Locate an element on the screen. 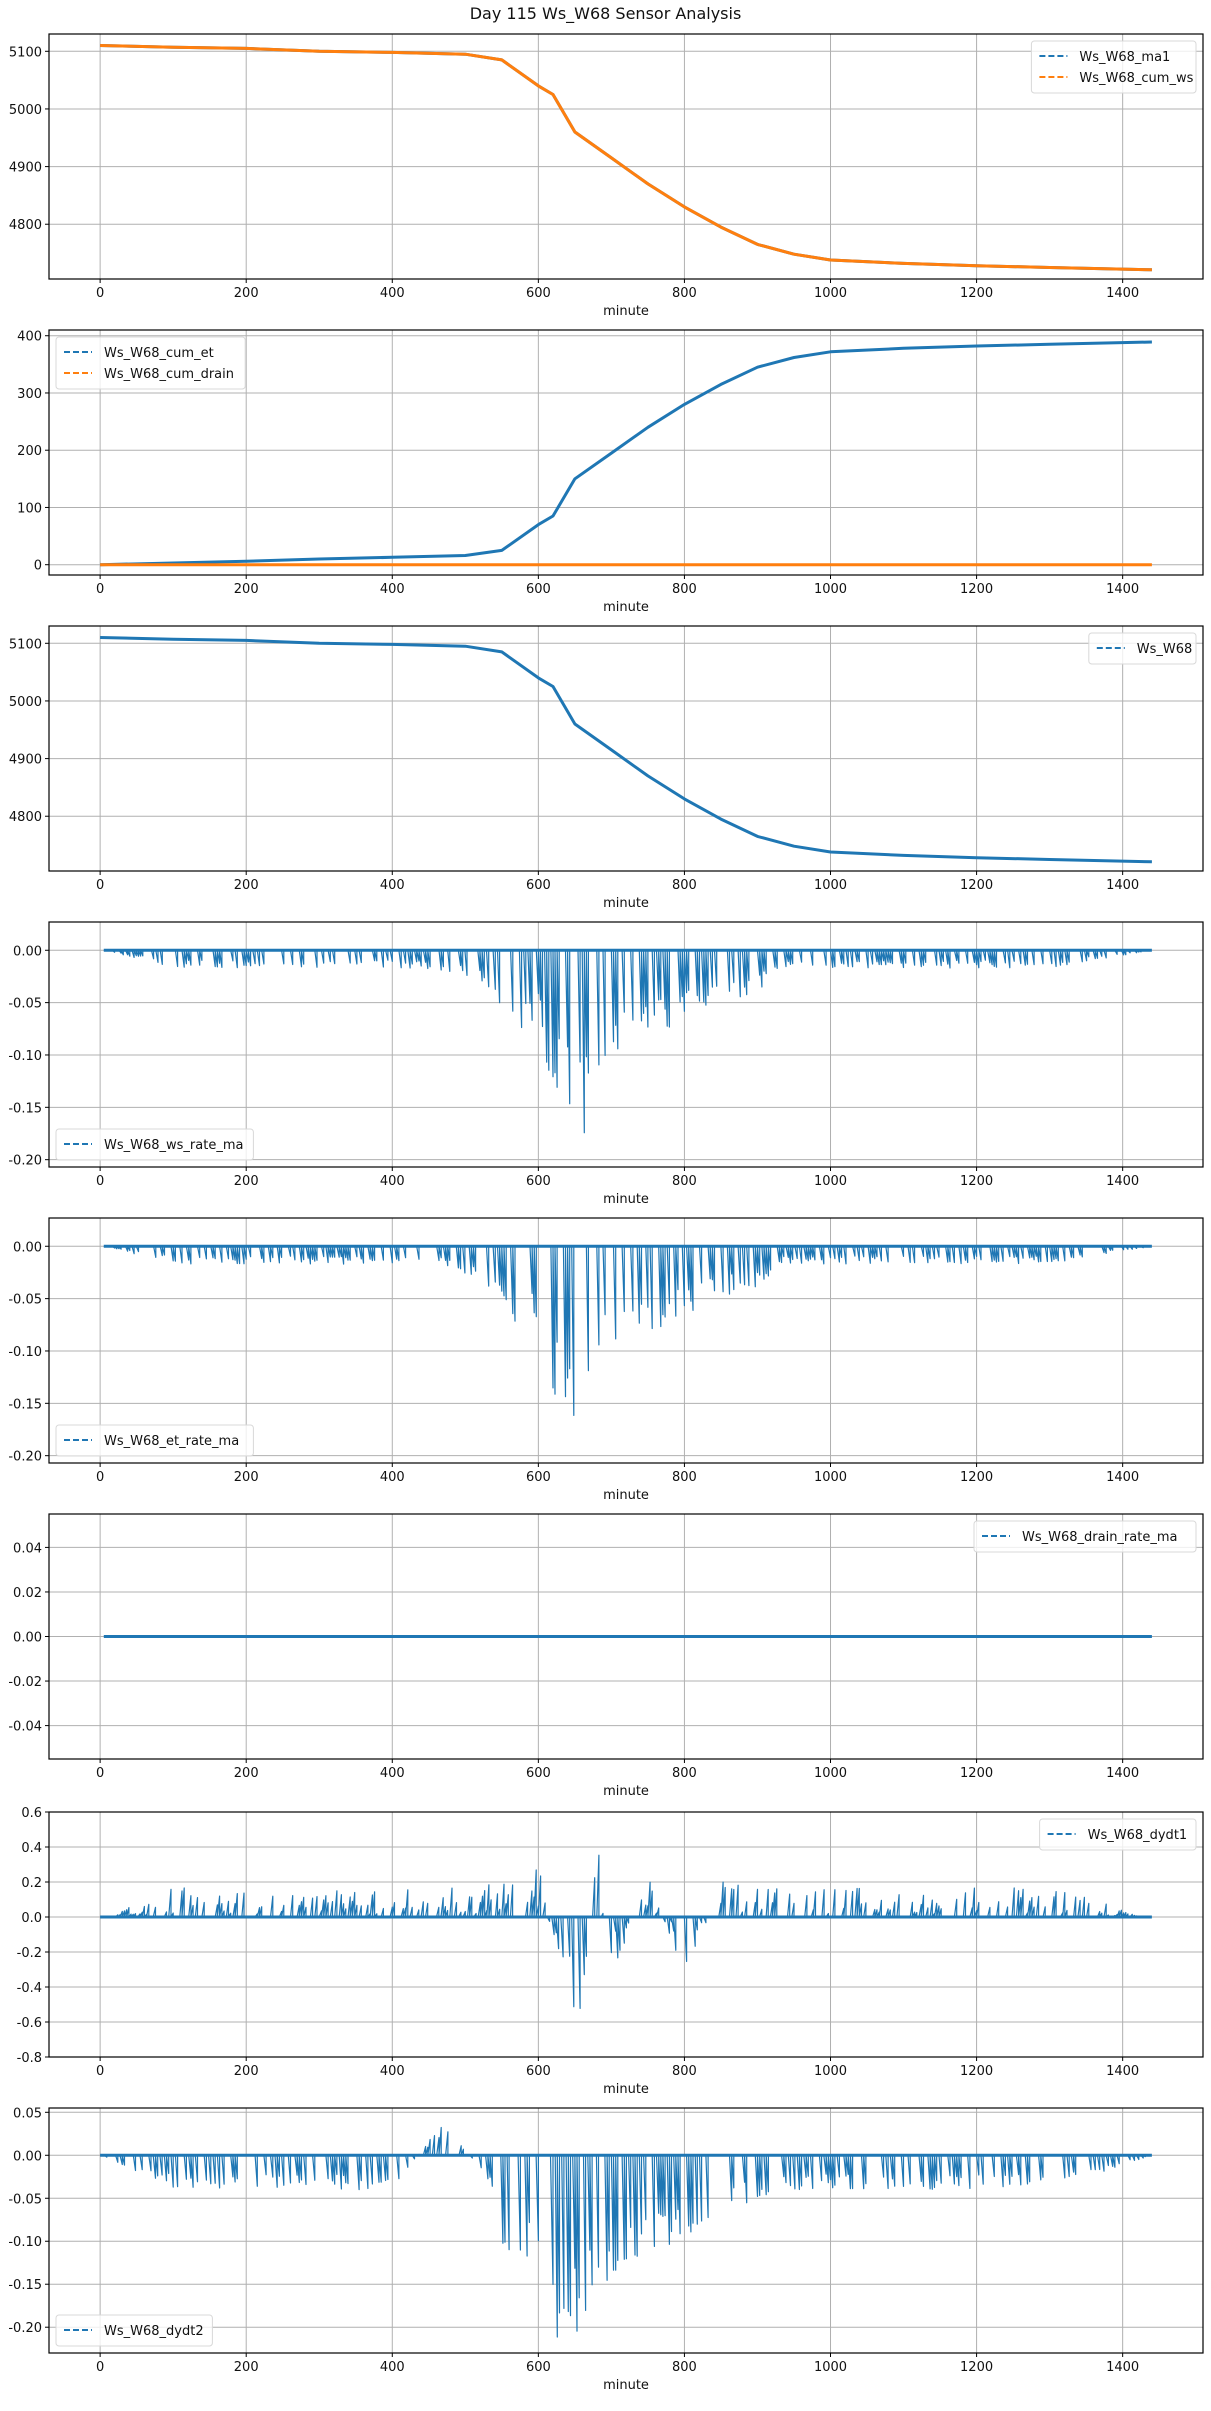 This screenshot has width=1211, height=2411. legend: Ws_W68_dydt1 is located at coordinates (1118, 1834).